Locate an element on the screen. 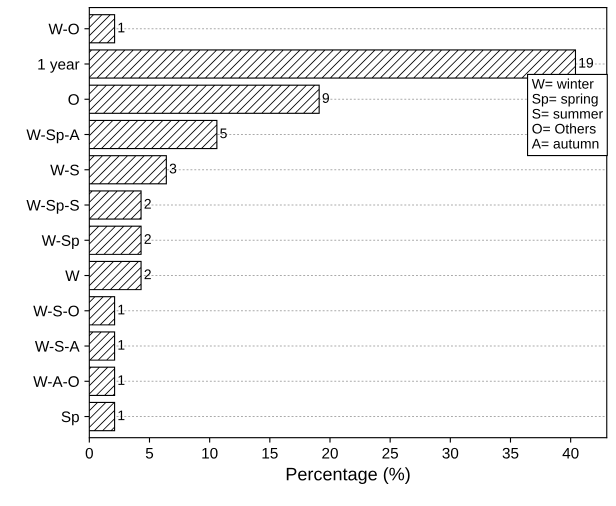  y-tick-label: W-S-A is located at coordinates (57, 346).